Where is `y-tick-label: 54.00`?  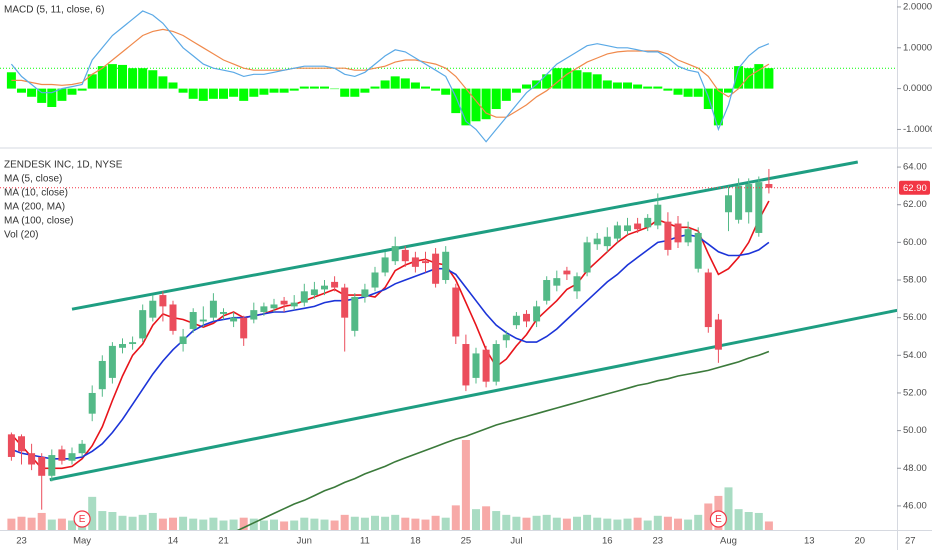 y-tick-label: 54.00 is located at coordinates (915, 355).